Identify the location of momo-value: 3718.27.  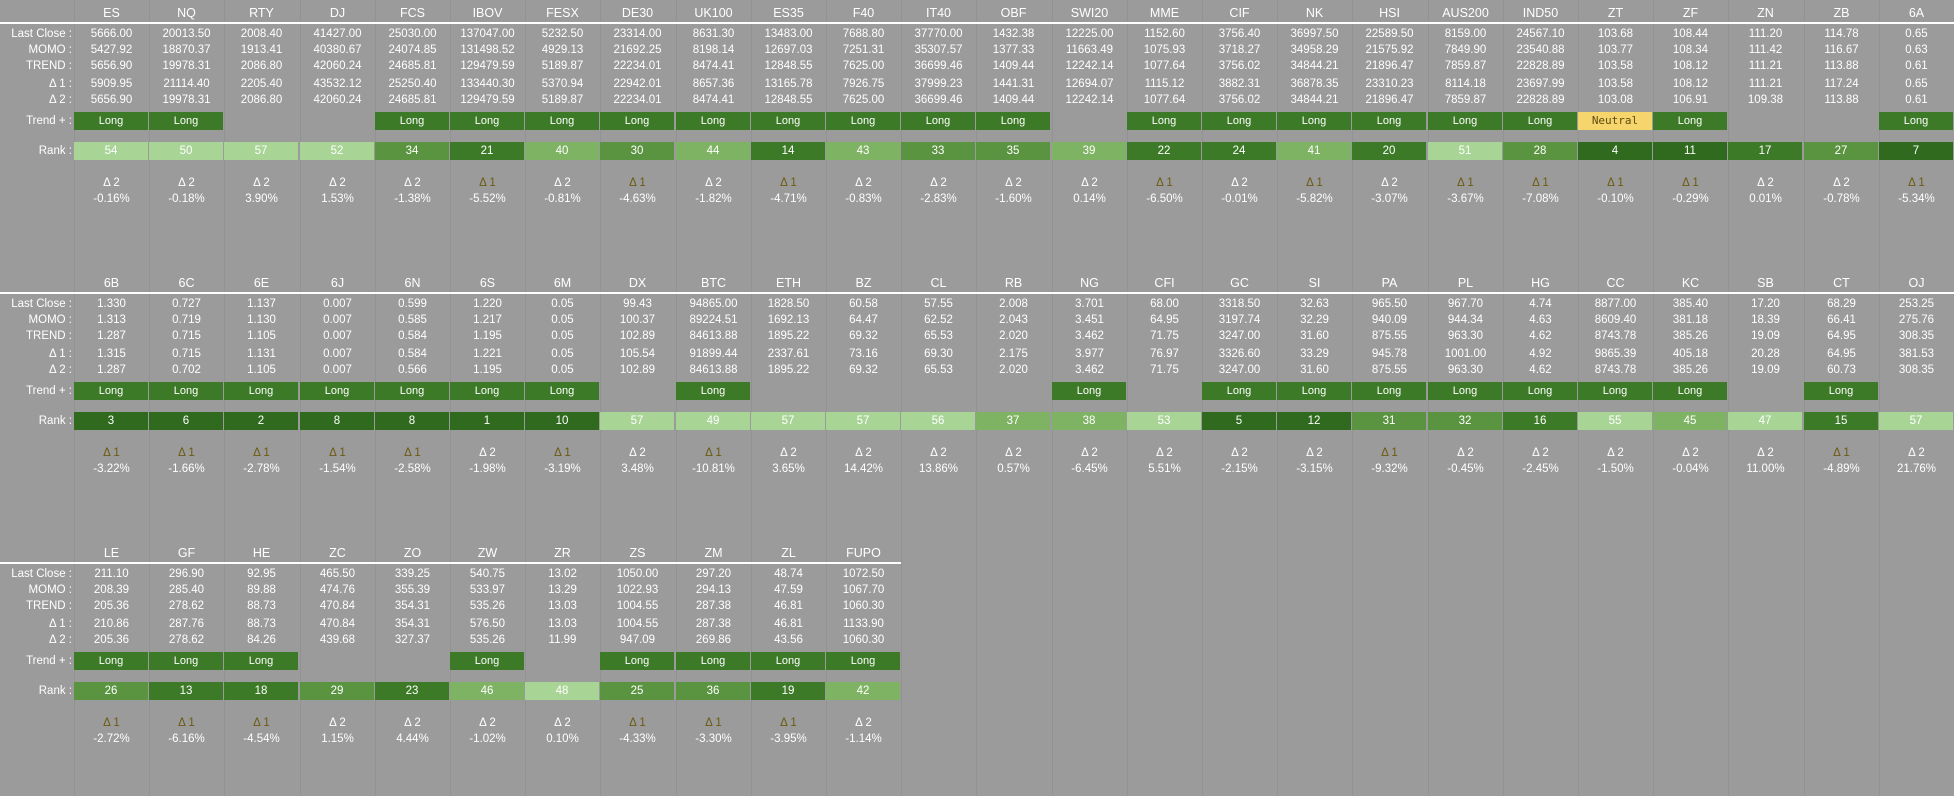
(1239, 50).